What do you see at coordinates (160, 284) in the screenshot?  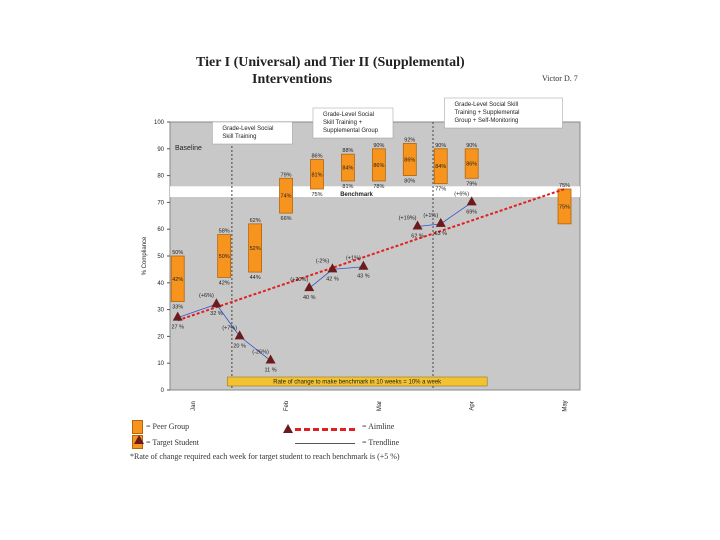 I see `y-tick-label: 40` at bounding box center [160, 284].